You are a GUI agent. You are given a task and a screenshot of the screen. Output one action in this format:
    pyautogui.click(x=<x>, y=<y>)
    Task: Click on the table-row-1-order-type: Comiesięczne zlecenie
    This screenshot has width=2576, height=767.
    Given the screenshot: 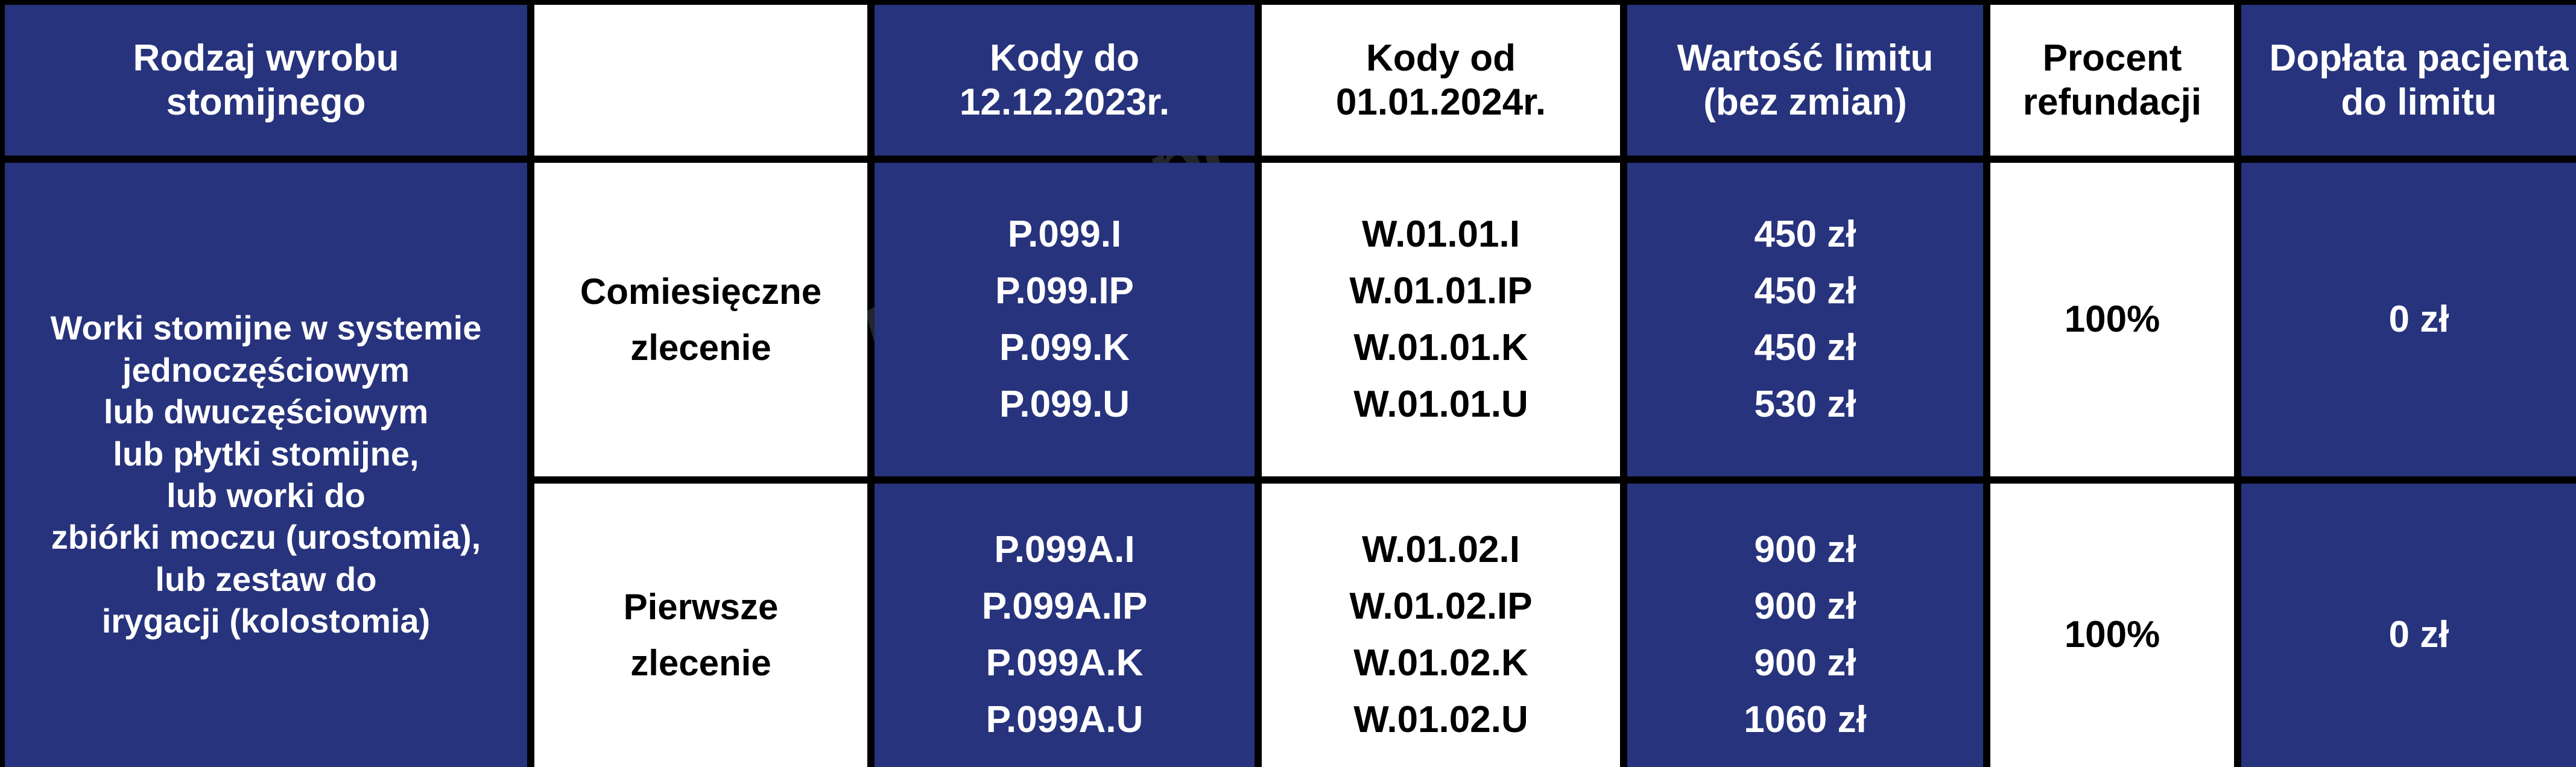 What is the action you would take?
    pyautogui.click(x=700, y=319)
    